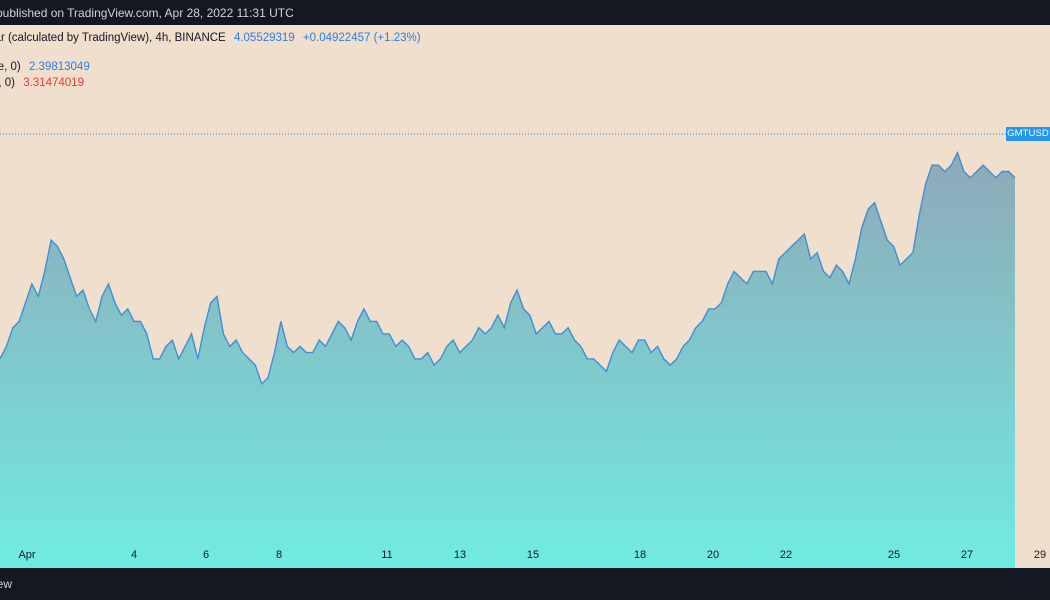  I want to click on x-tick-label: 22, so click(786, 555).